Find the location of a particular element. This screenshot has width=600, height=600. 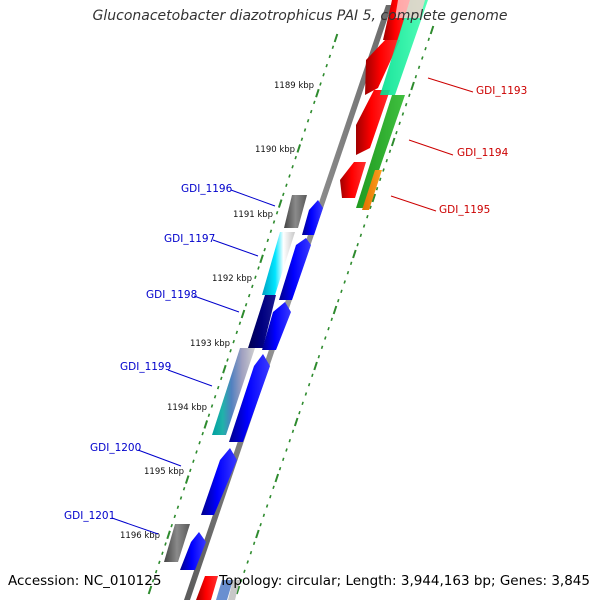

gene-gdi-1198-arrow is located at coordinates (276, 326).